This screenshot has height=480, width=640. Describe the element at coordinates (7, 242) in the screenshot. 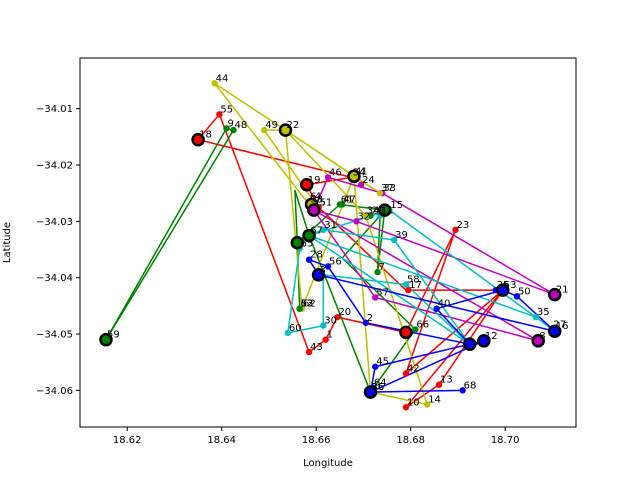

I see `y-axis-title: Latitude` at that location.